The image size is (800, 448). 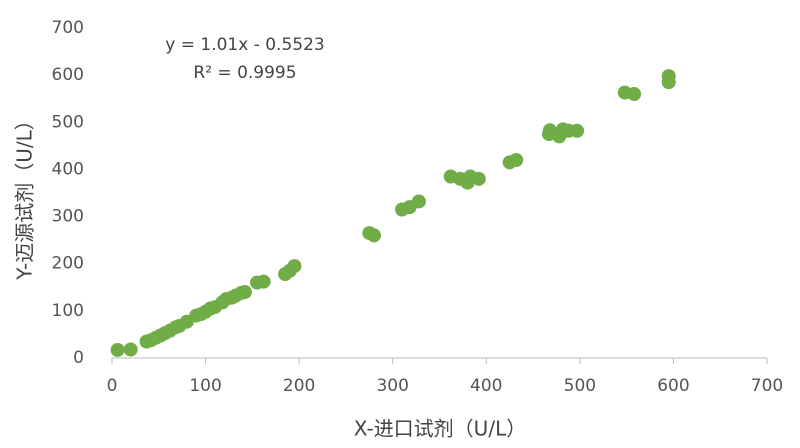 I want to click on x-tick-label: 500, so click(x=580, y=386).